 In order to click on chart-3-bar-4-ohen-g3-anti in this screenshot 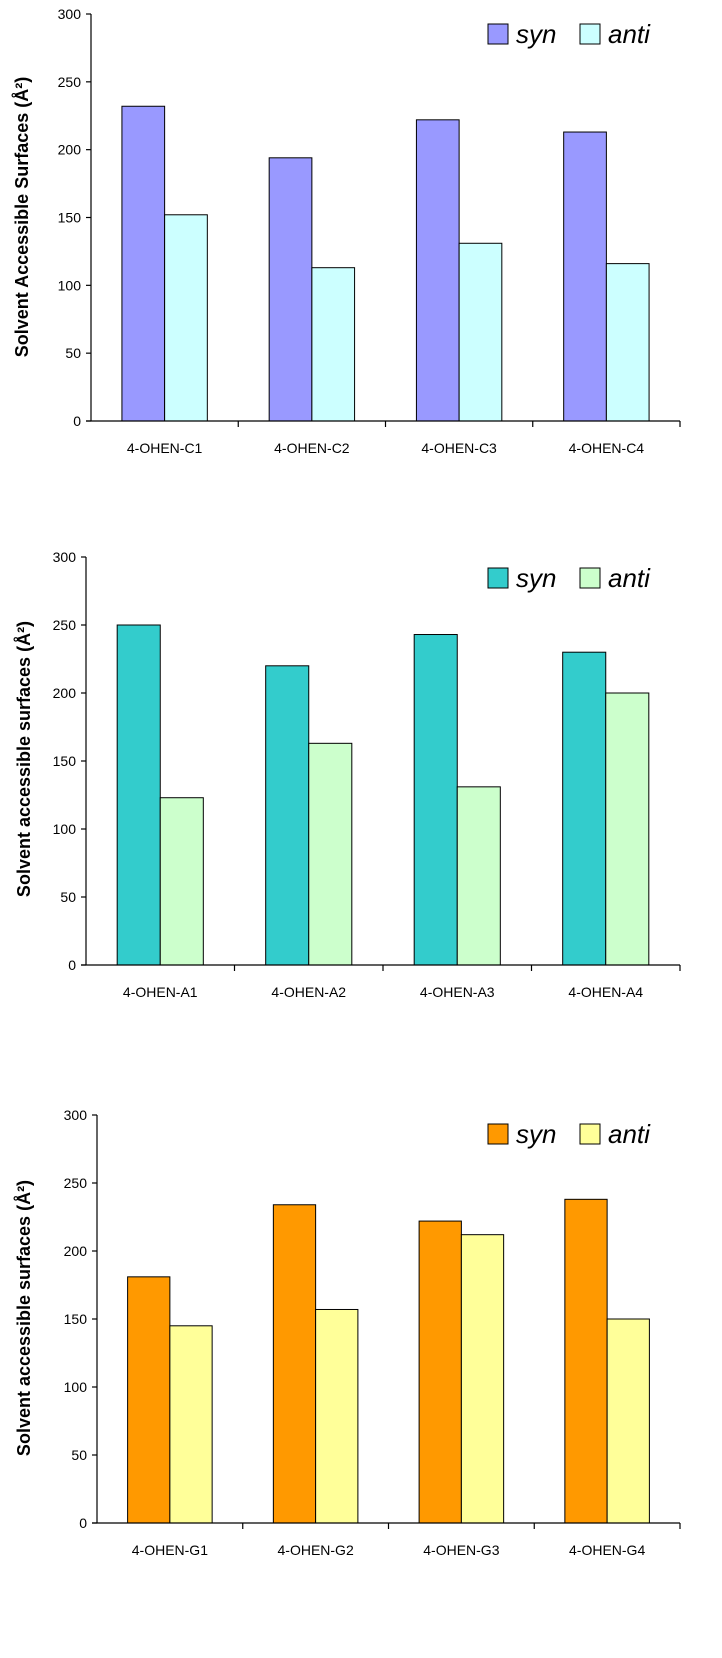, I will do `click(482, 1379)`.